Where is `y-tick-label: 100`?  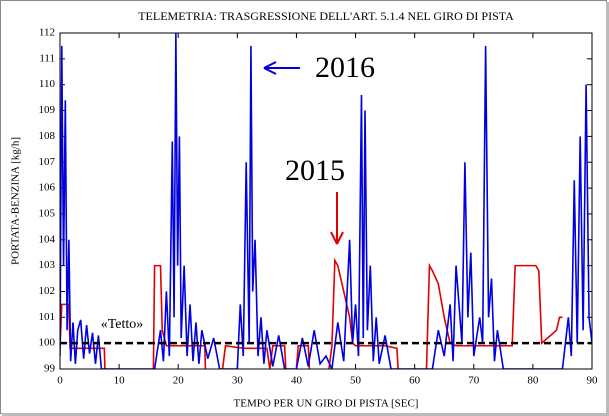 y-tick-label: 100 is located at coordinates (47, 343).